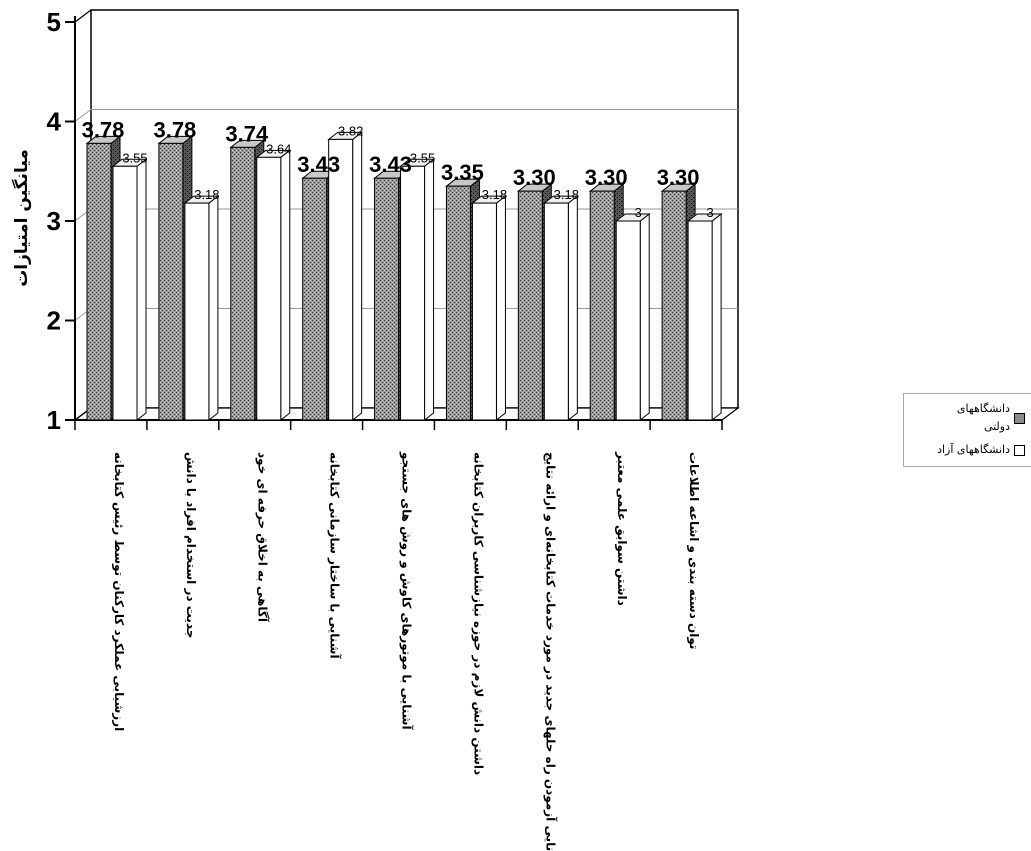 This screenshot has width=1031, height=851. What do you see at coordinates (335, 555) in the screenshot?
I see `category-label: آشنایی با ساختار سازمانی کتابخانه` at bounding box center [335, 555].